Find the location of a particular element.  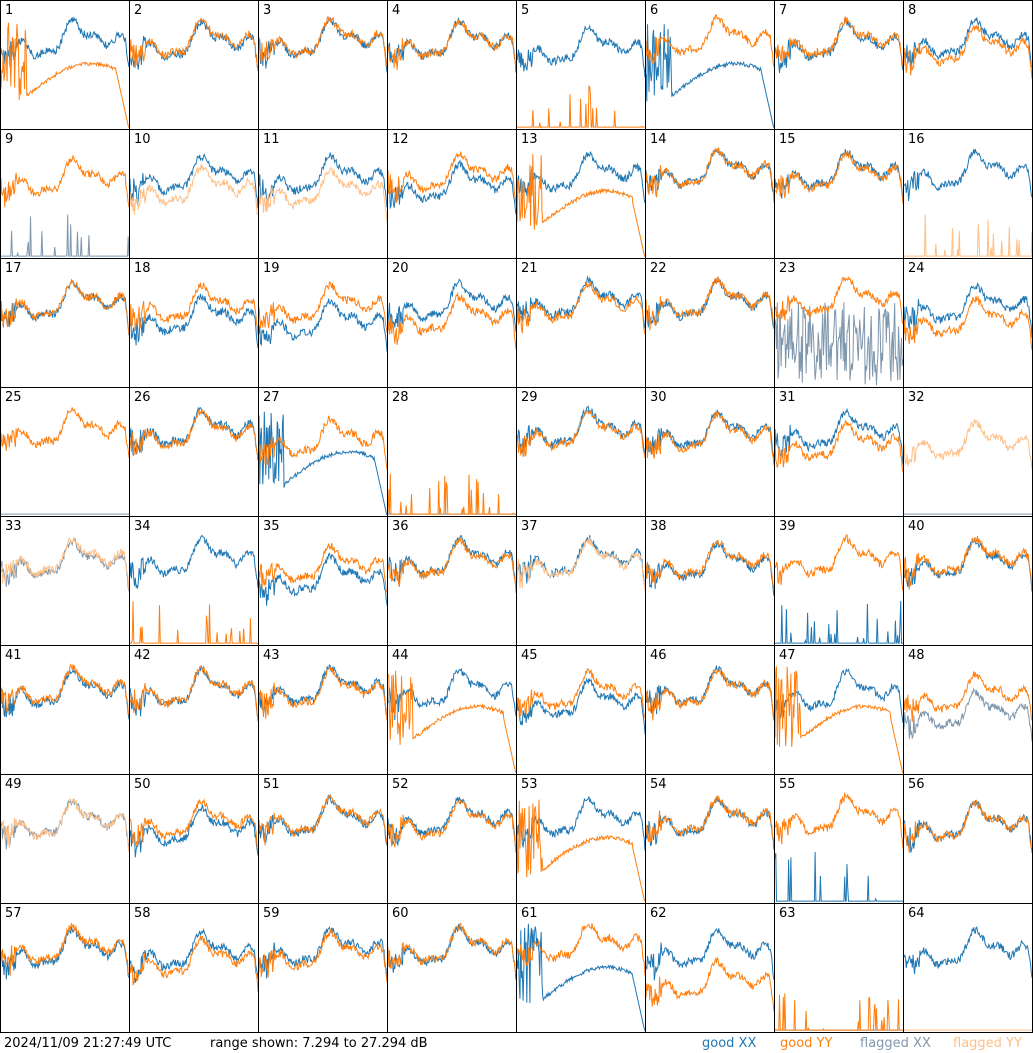

panel-label: 50 is located at coordinates (142, 784).